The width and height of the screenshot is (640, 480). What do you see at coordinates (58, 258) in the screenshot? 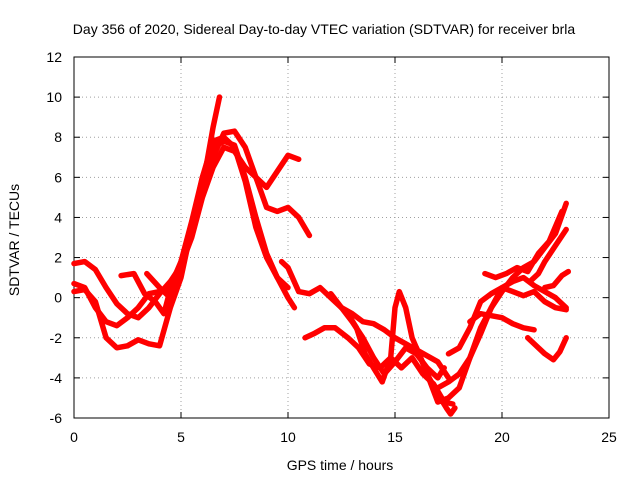
I see `y-tick-label: 2` at bounding box center [58, 258].